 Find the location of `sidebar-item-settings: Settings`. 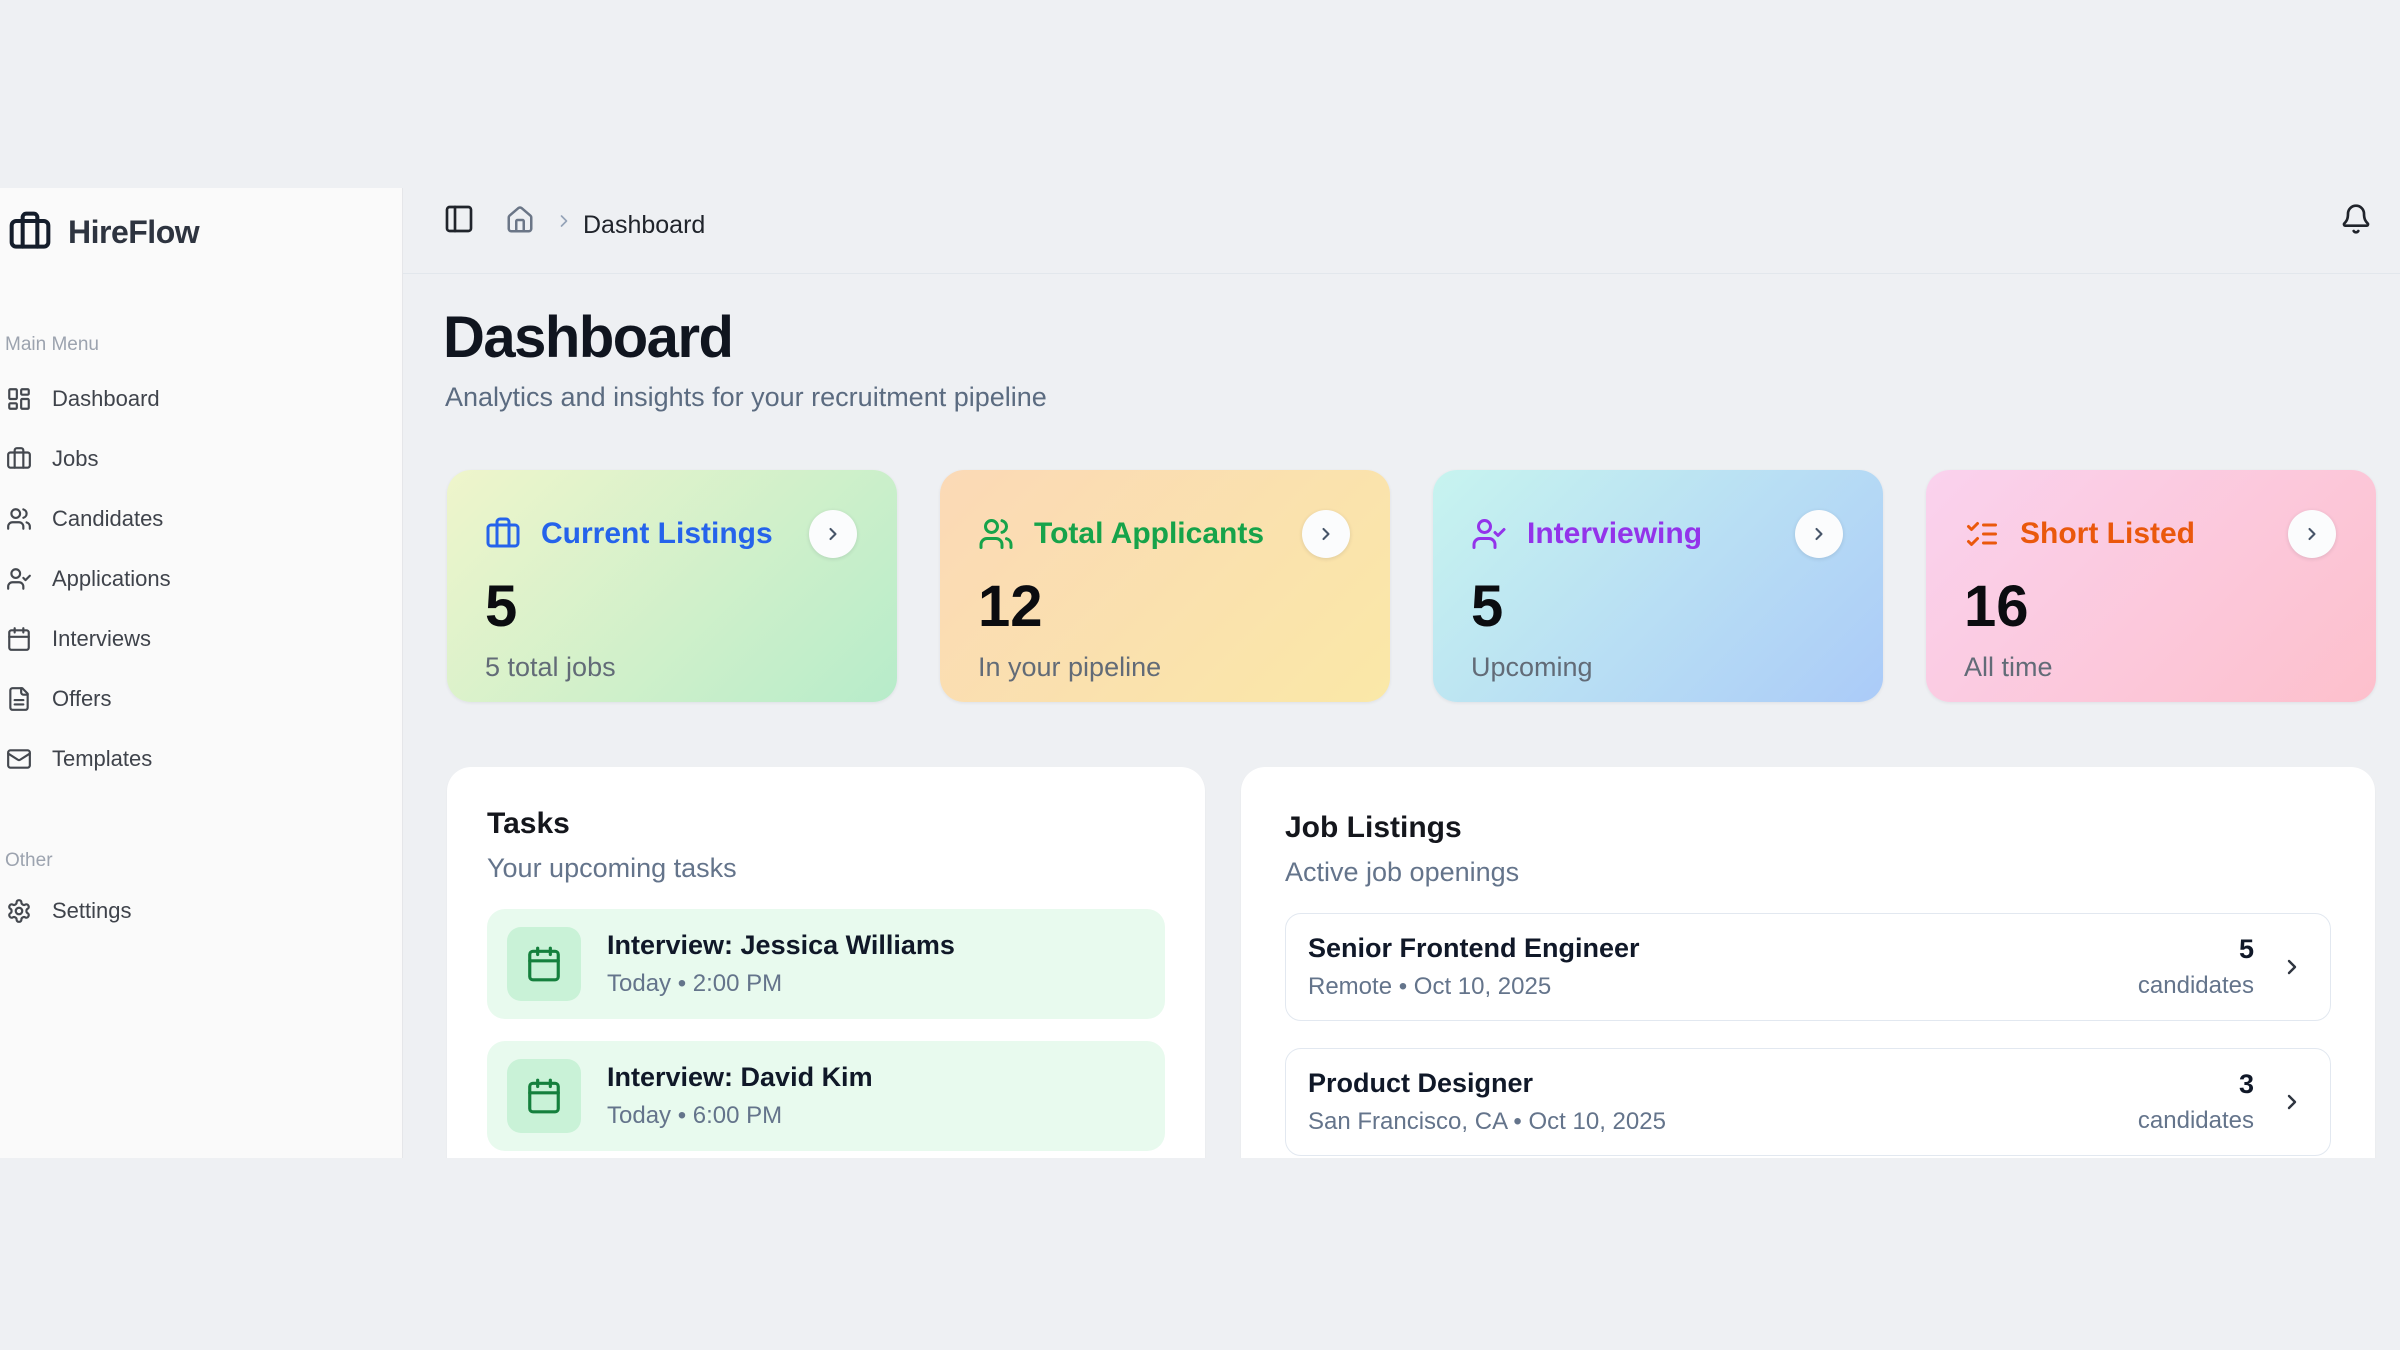

sidebar-item-settings: Settings is located at coordinates (194, 911).